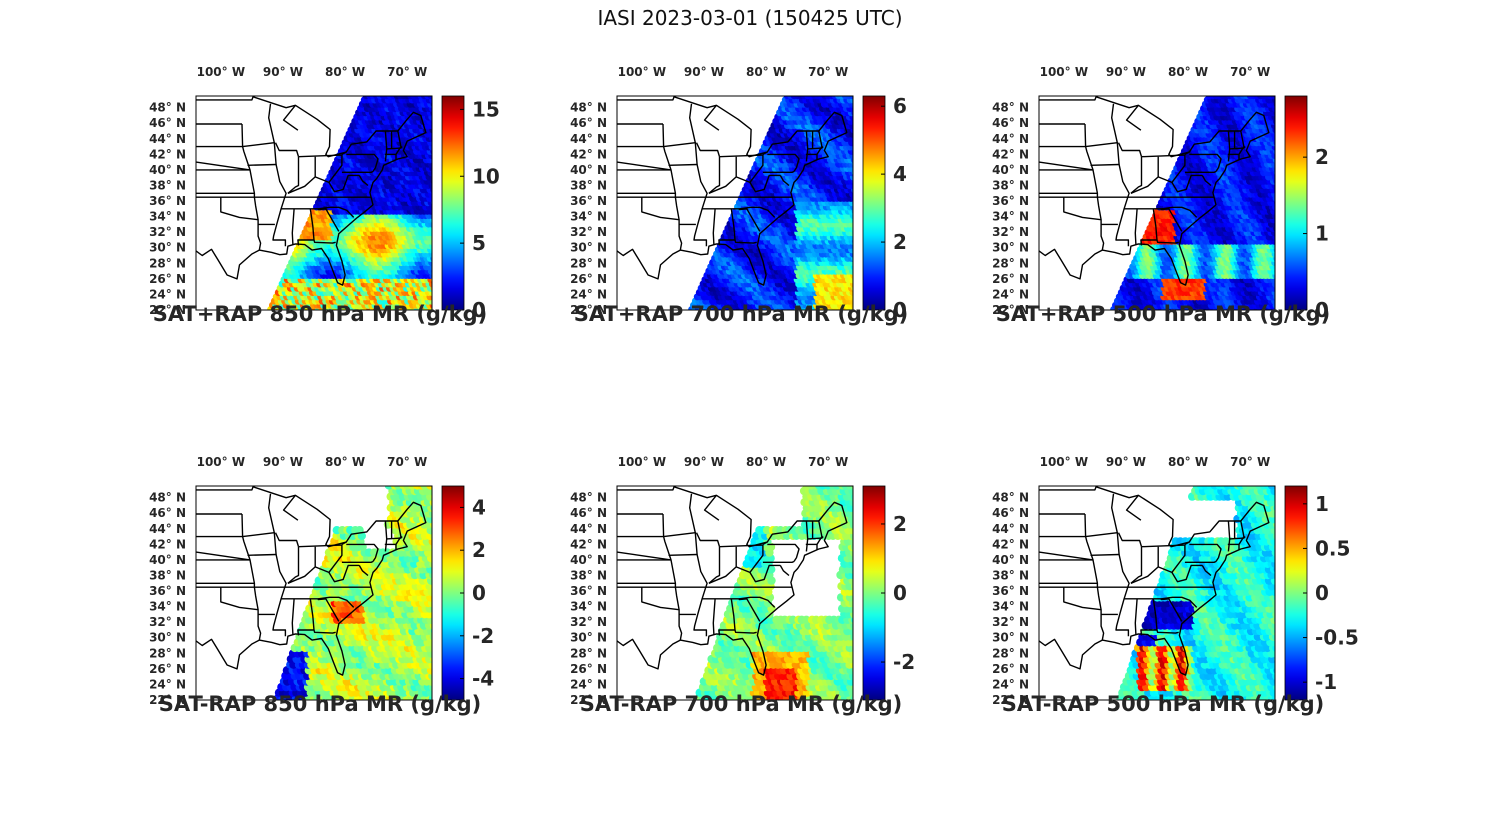  I want to click on colorbar-tick-label: 15, so click(486, 109).